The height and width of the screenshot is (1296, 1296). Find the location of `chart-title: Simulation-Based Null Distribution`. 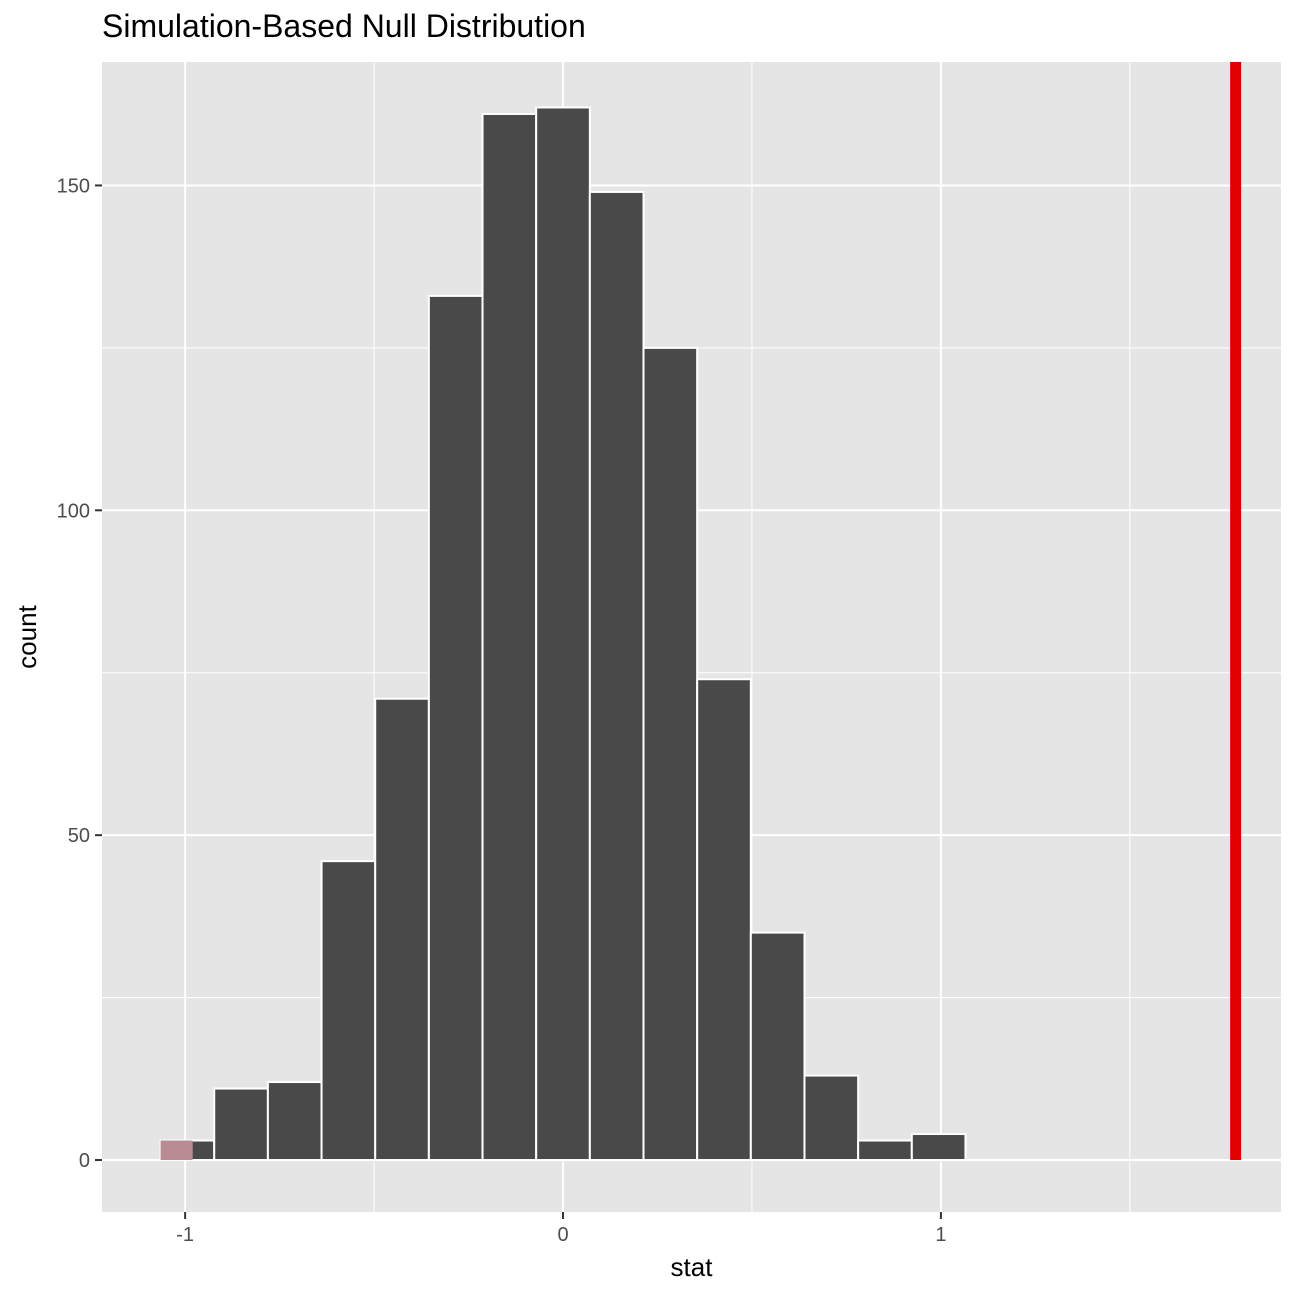

chart-title: Simulation-Based Null Distribution is located at coordinates (344, 26).